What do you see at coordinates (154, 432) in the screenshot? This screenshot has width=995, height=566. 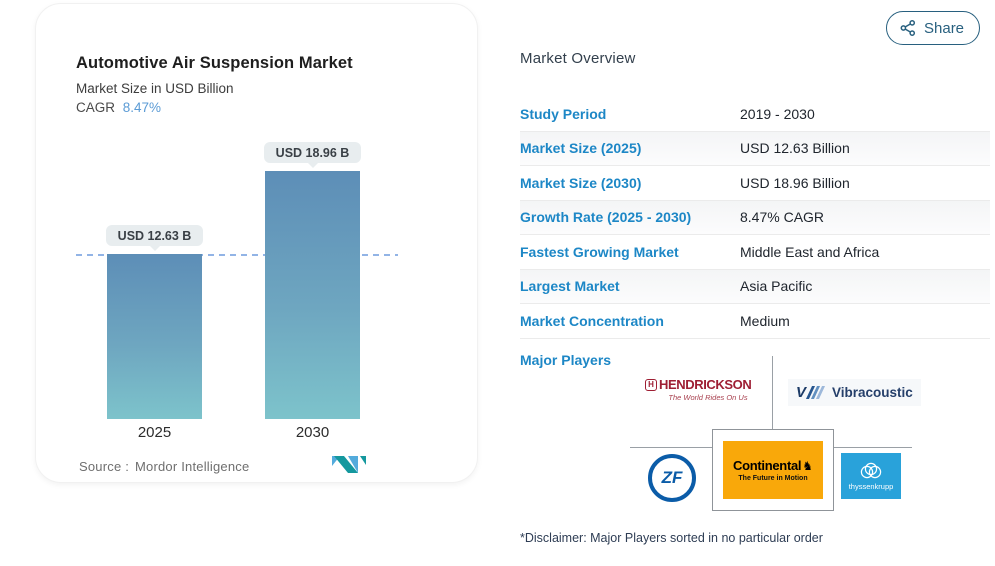 I see `axis-label-2025: 2025` at bounding box center [154, 432].